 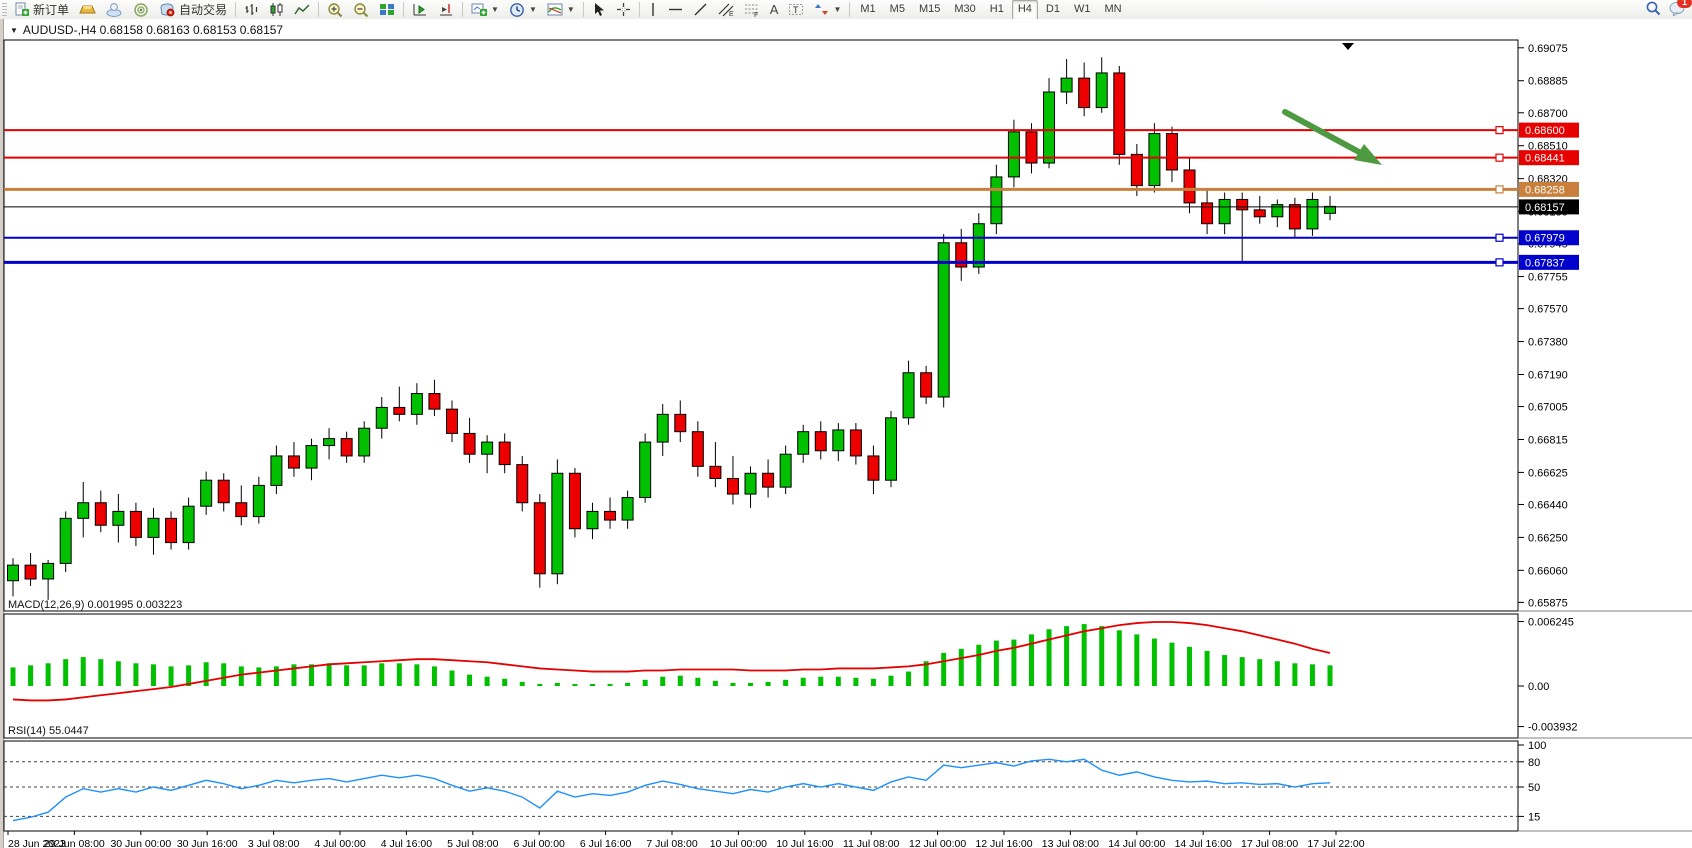 What do you see at coordinates (929, 8) in the screenshot?
I see `timeframe-button-m15: M15` at bounding box center [929, 8].